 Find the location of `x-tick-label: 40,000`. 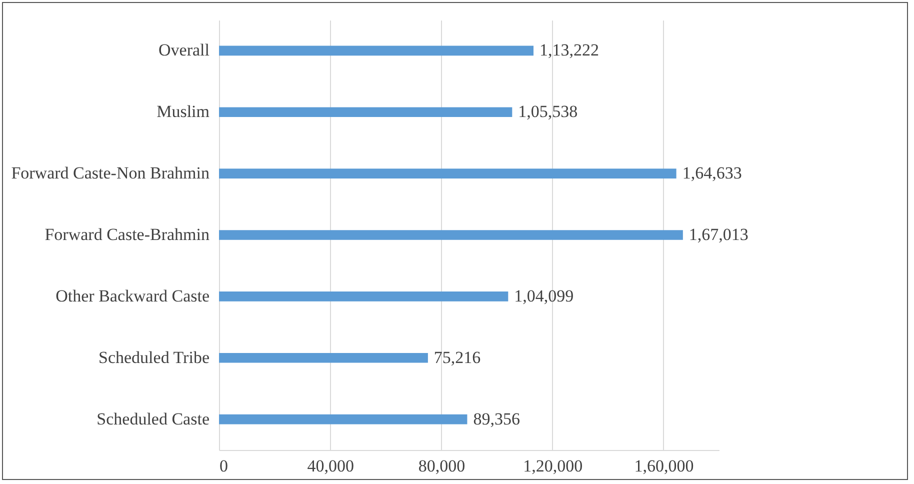

x-tick-label: 40,000 is located at coordinates (330, 466).